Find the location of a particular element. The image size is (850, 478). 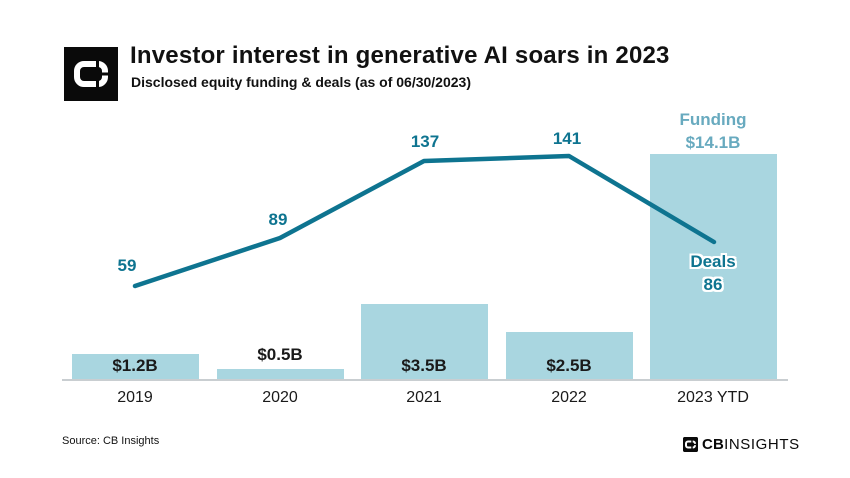

cb-insights-logo-mark is located at coordinates (91, 74).